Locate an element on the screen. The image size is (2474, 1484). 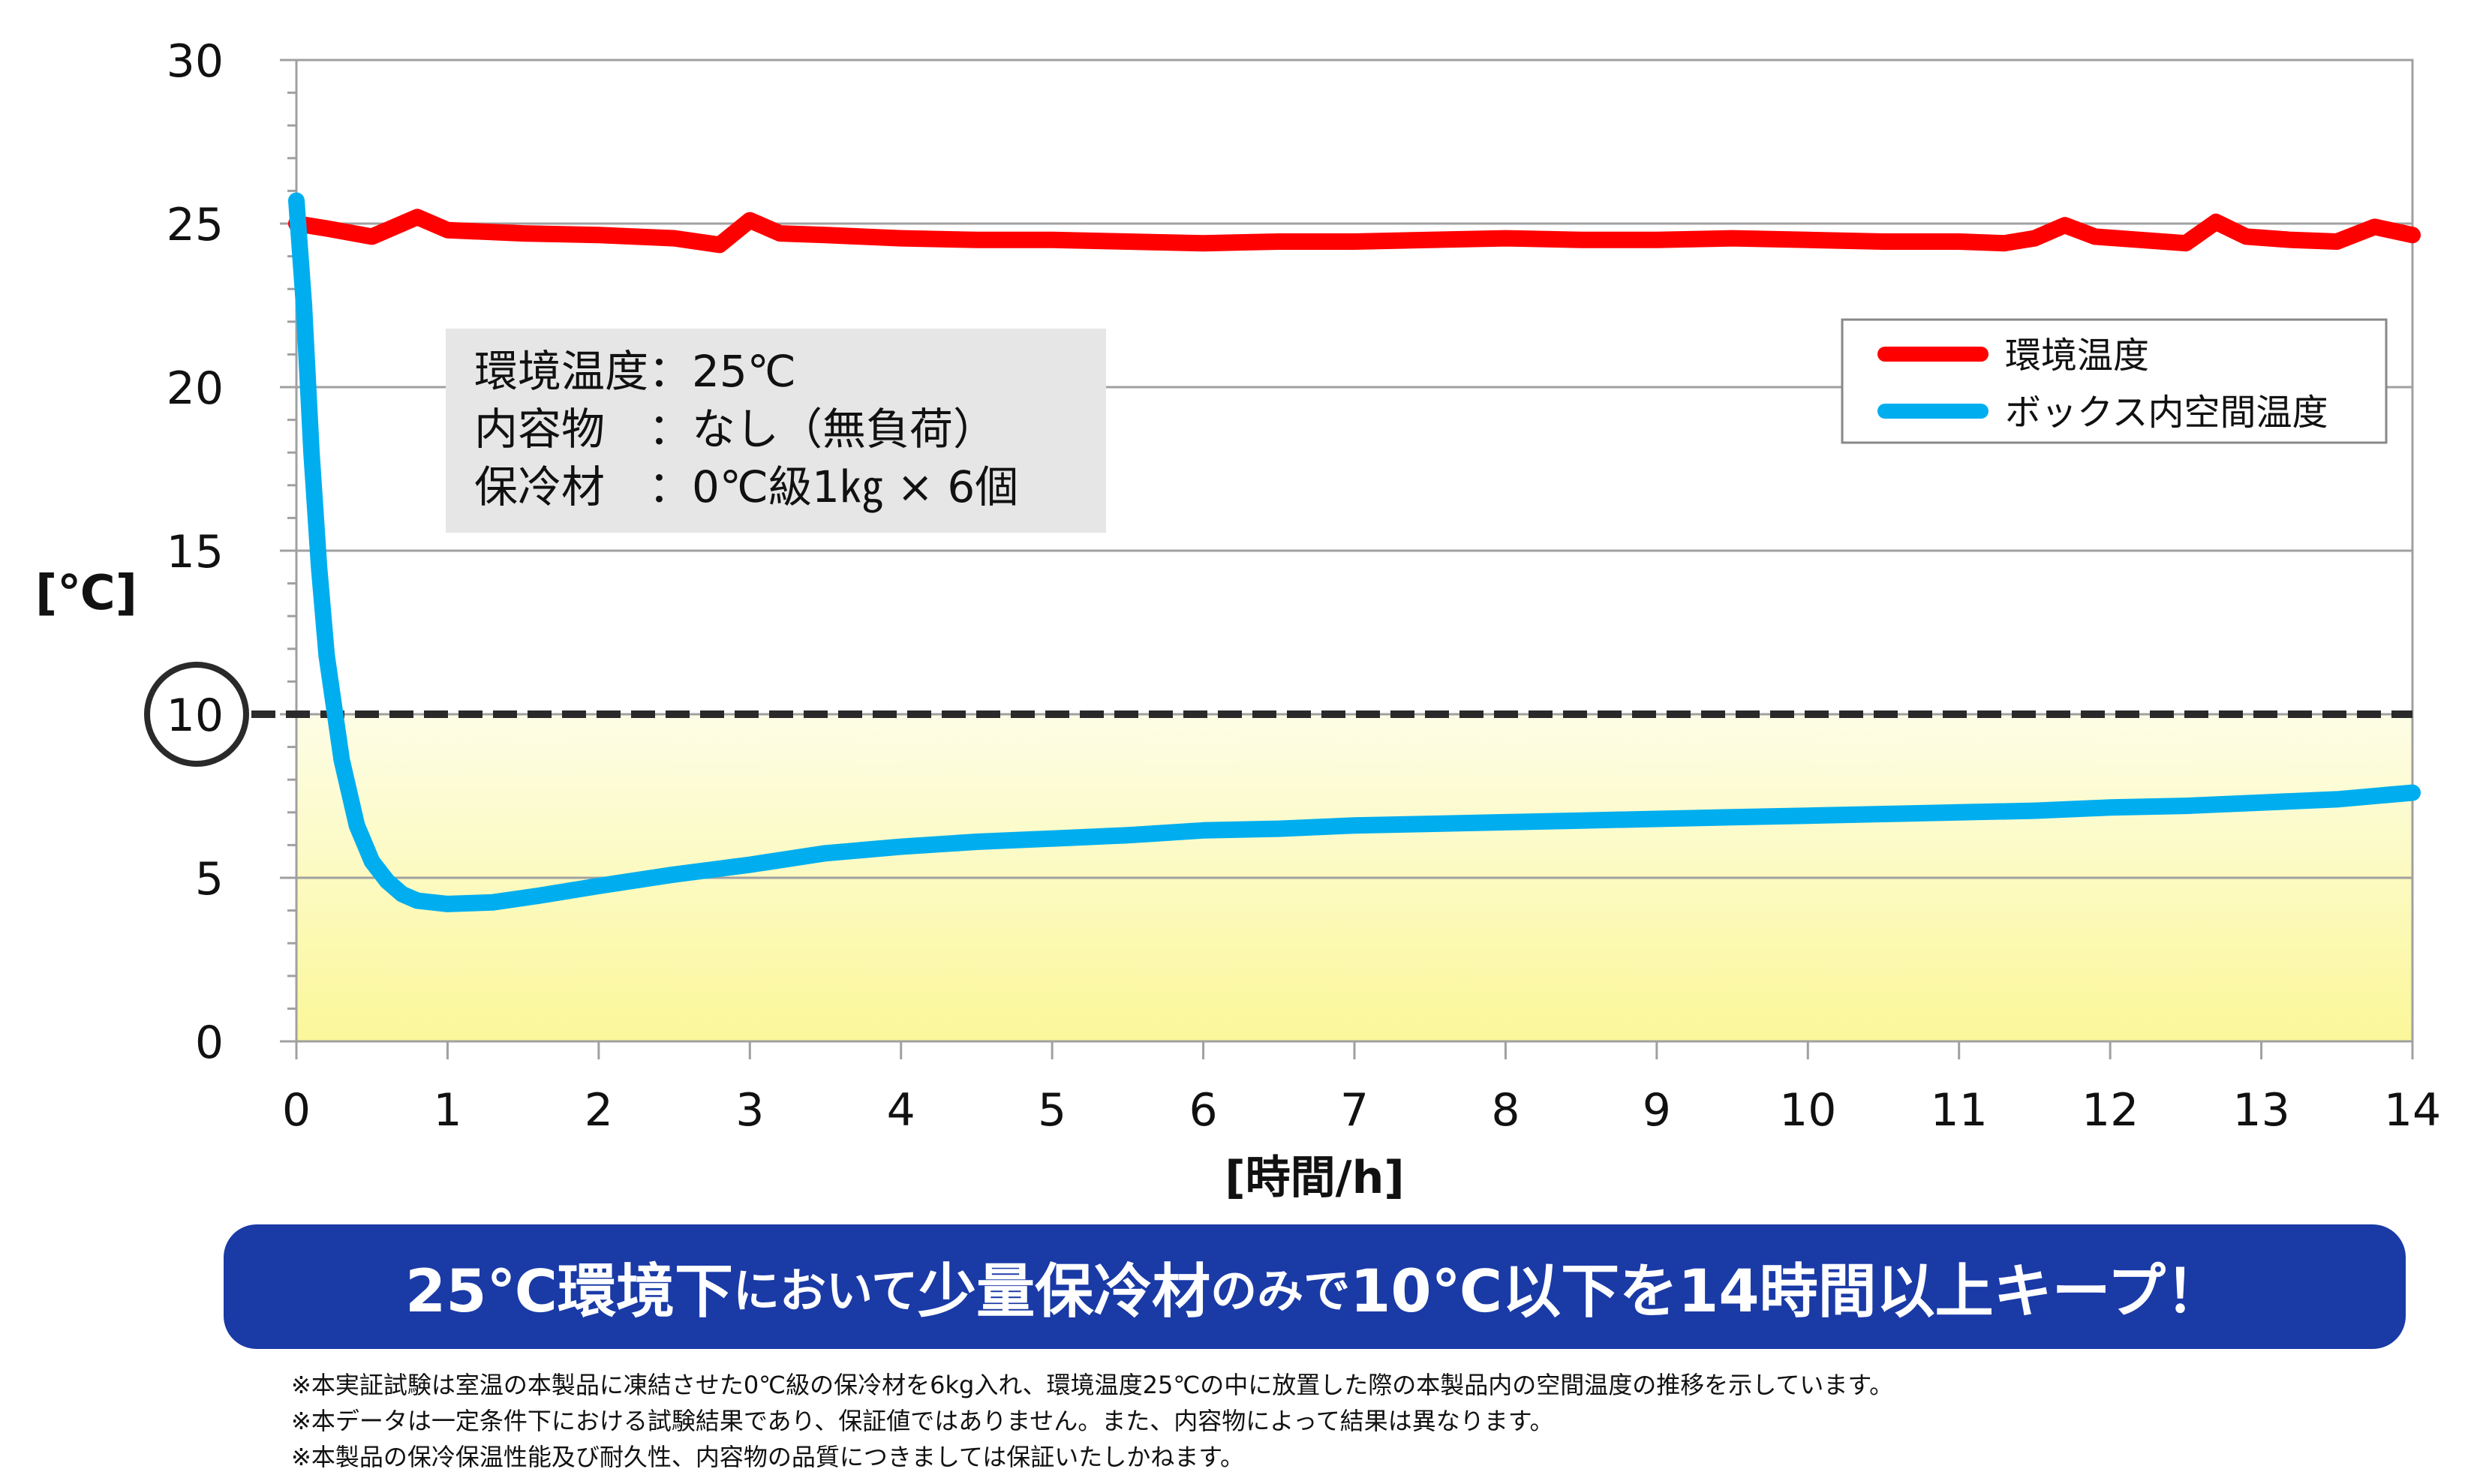
test-conditions-box: 環境温度：25℃ 内容物 ：なし（無負荷） 保冷材 ：0℃級1㎏ × 6個 is located at coordinates (776, 431).